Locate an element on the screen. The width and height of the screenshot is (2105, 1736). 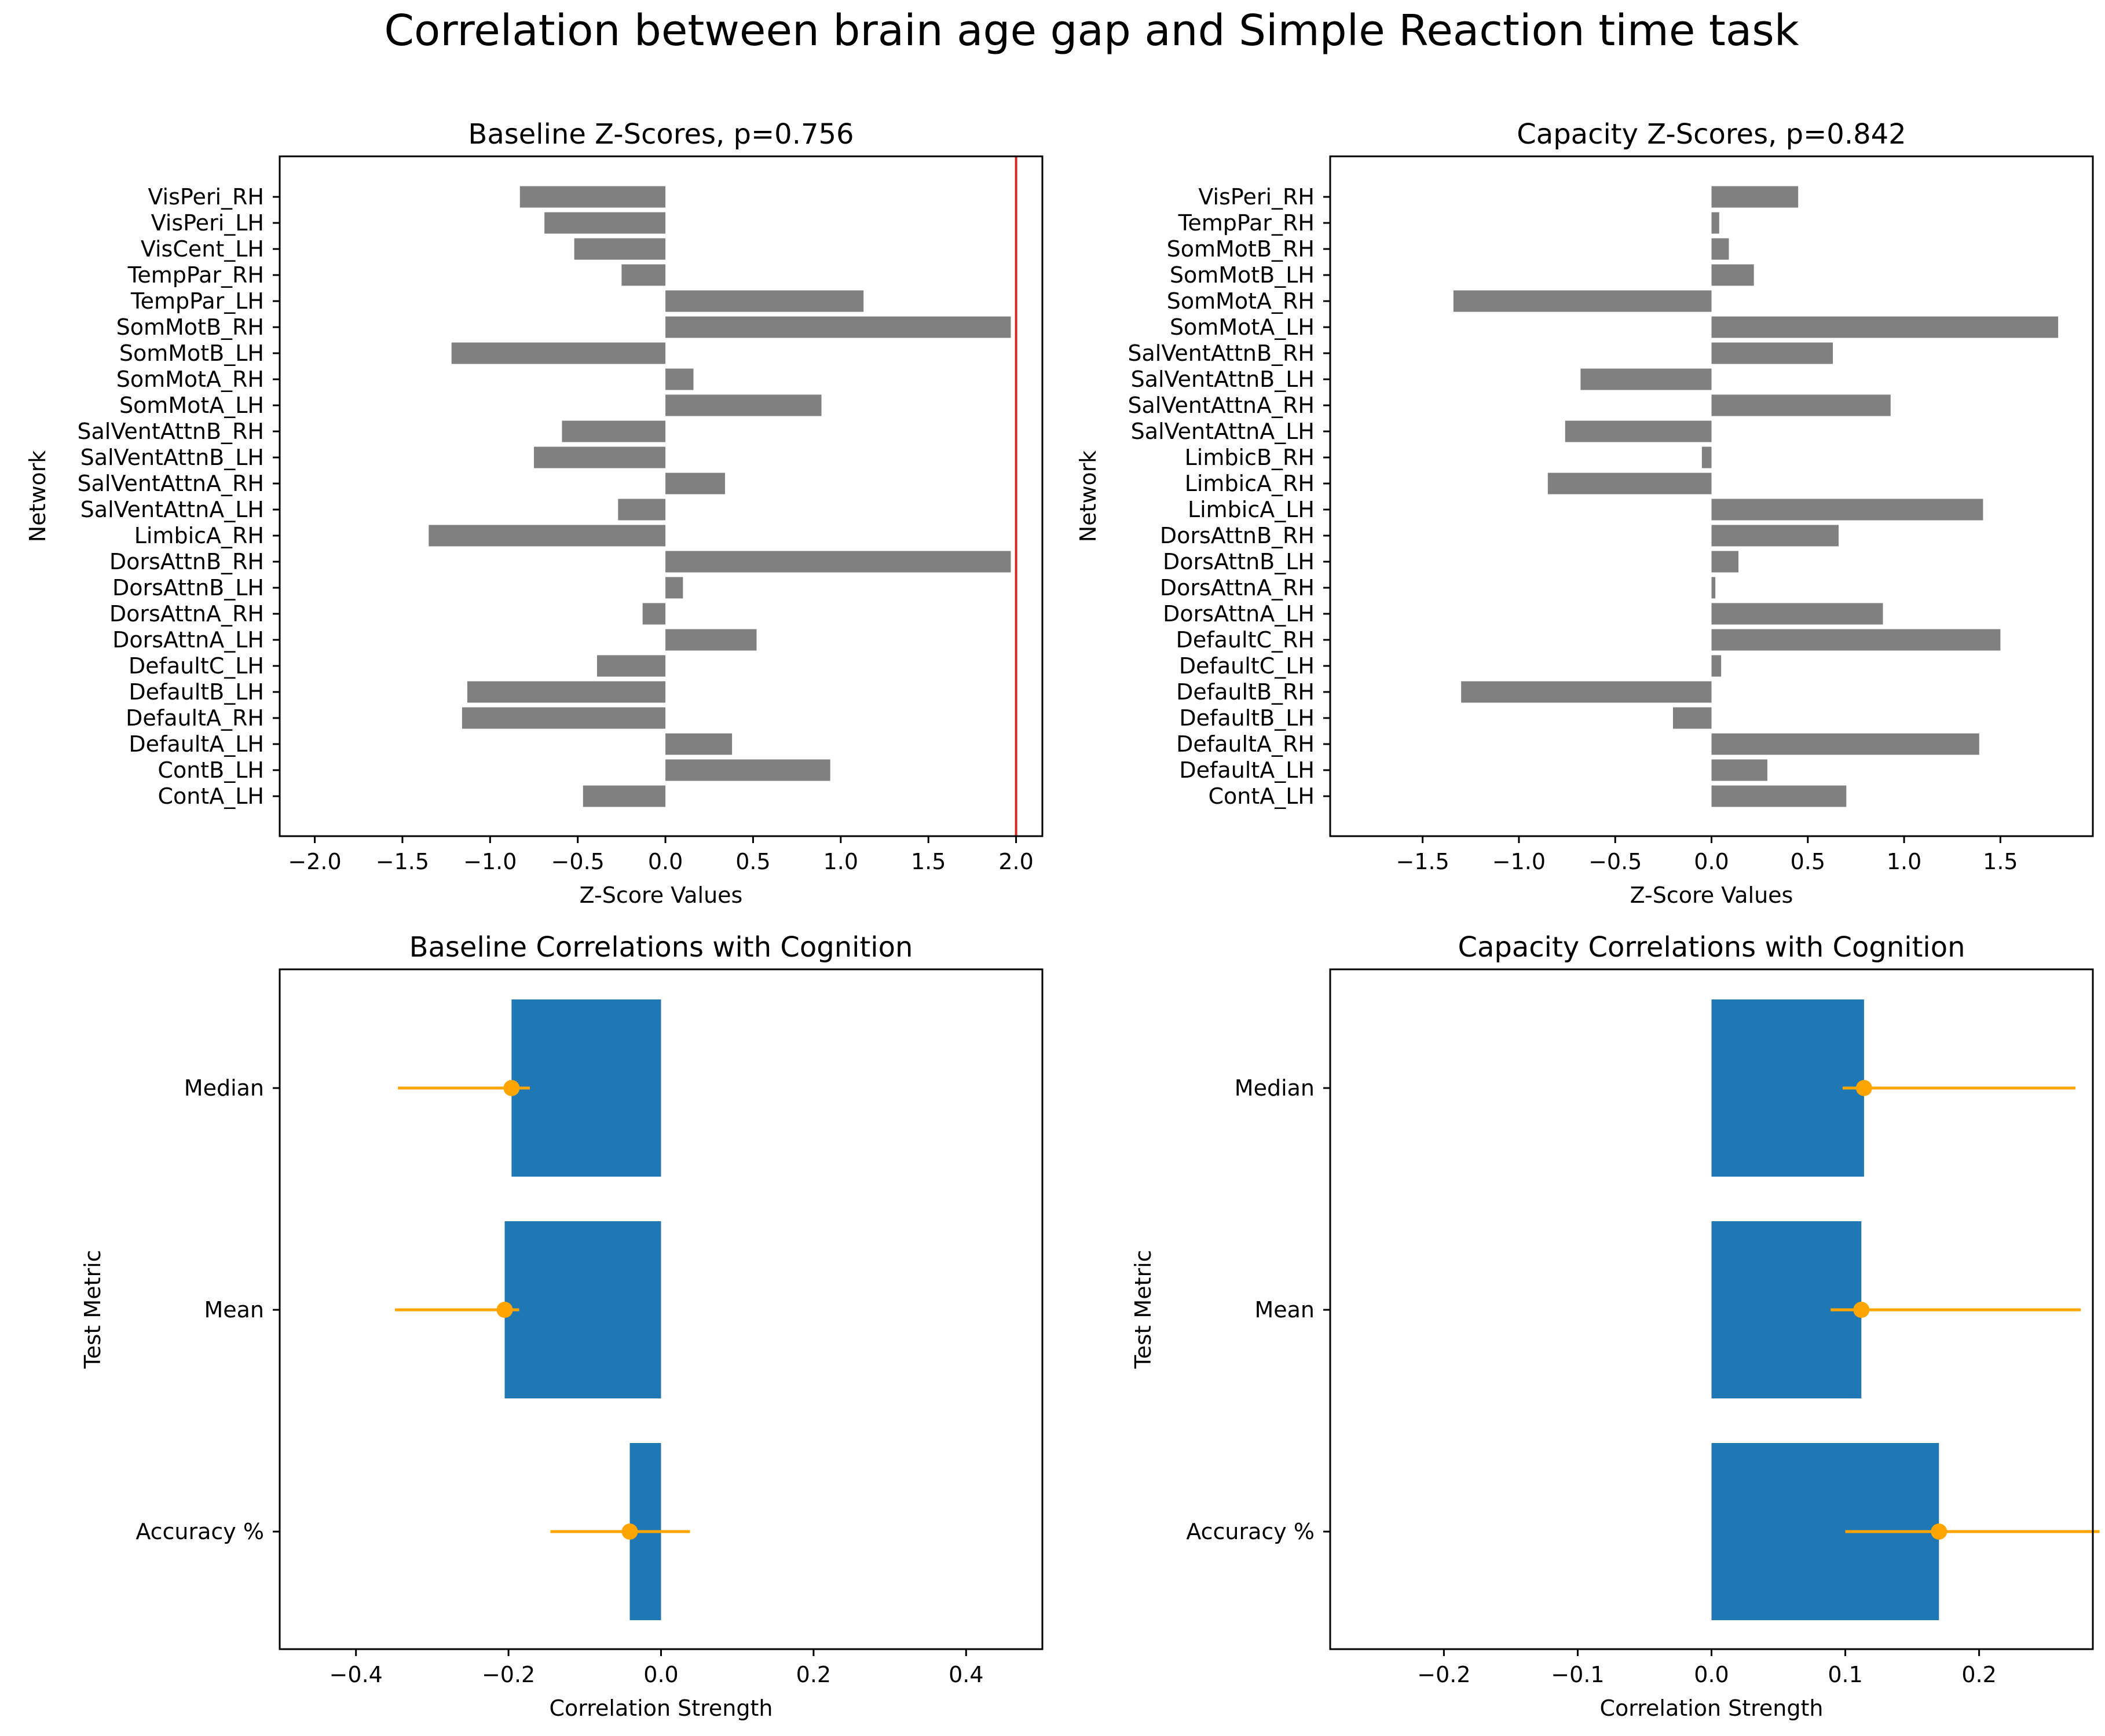
capacity-z-category-label: DefaultC_RH is located at coordinates (1245, 640).